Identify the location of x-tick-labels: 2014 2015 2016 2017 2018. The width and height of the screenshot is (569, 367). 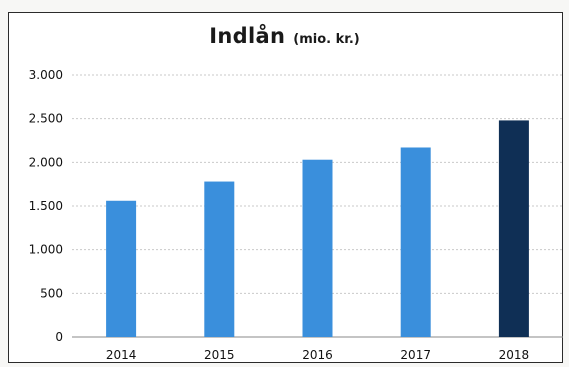
(317, 355).